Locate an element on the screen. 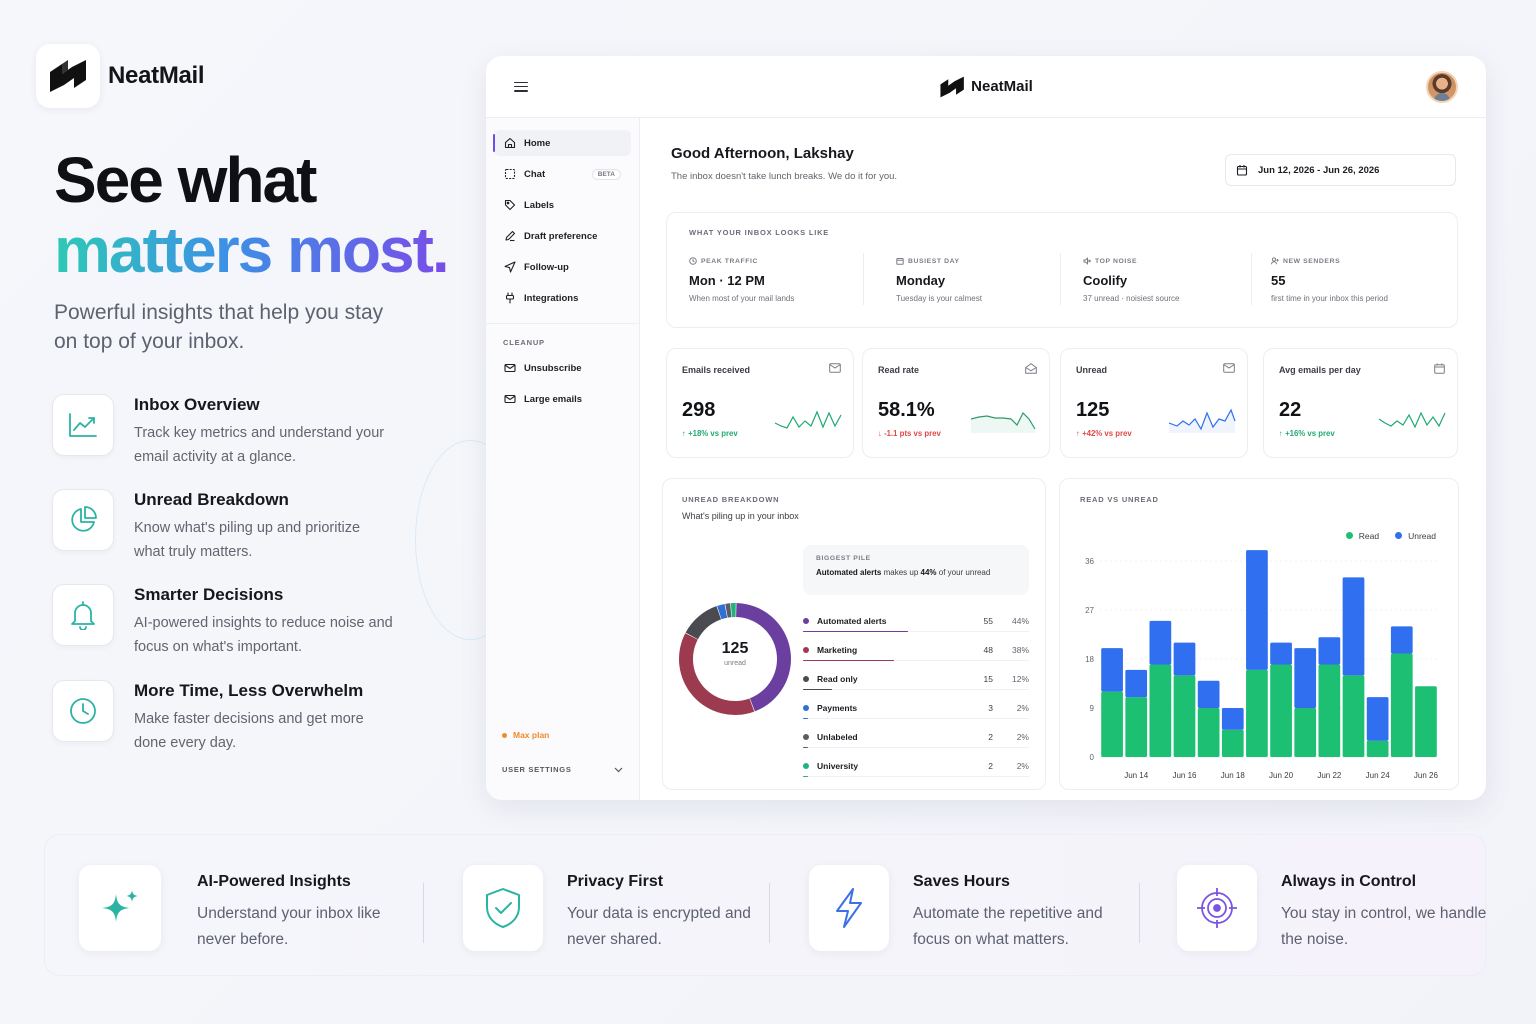 Image resolution: width=1536 pixels, height=1024 pixels. chevron-down-icon is located at coordinates (618, 769).